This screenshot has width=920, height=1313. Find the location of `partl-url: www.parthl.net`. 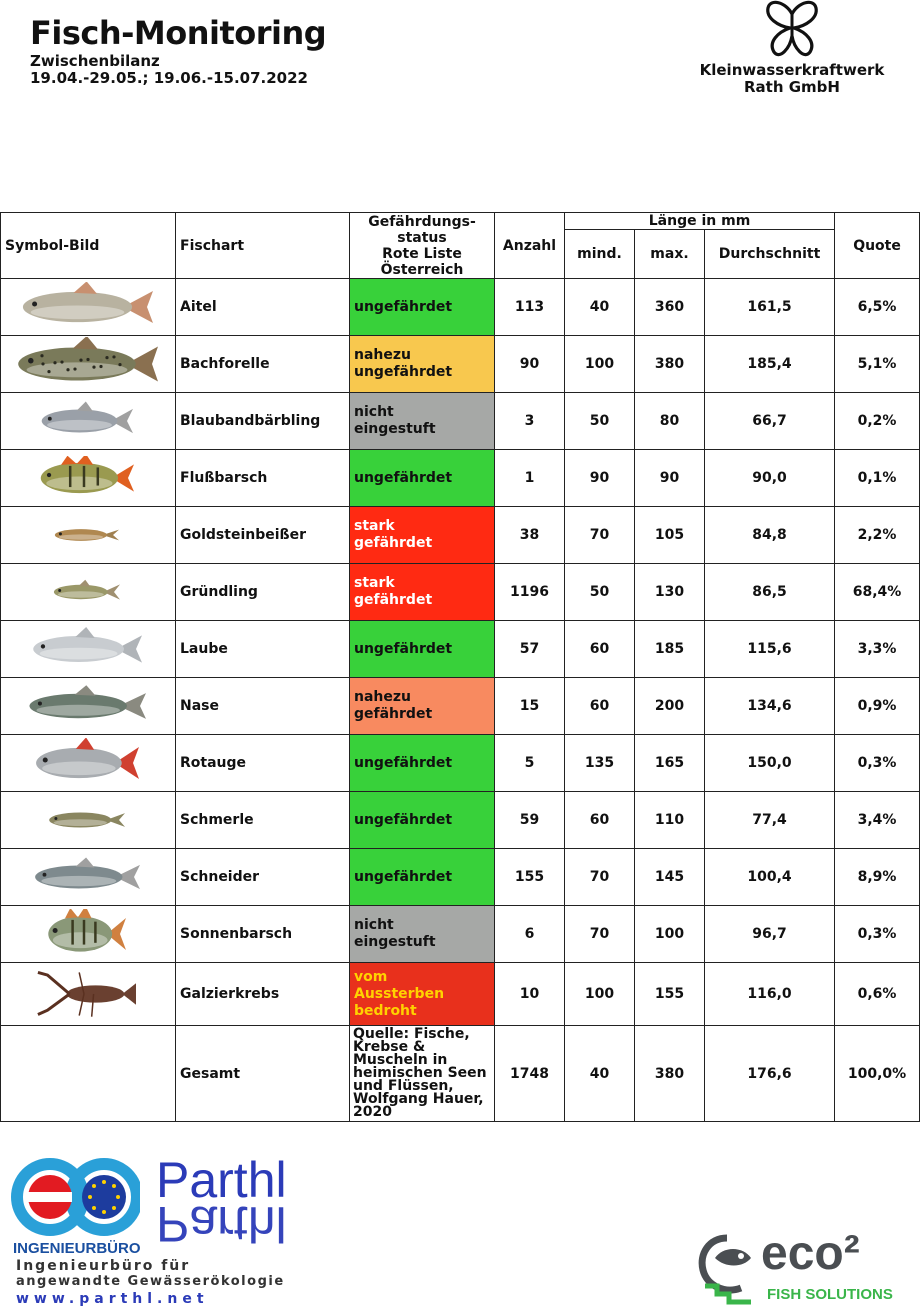

partl-url: www.parthl.net is located at coordinates (112, 1299).